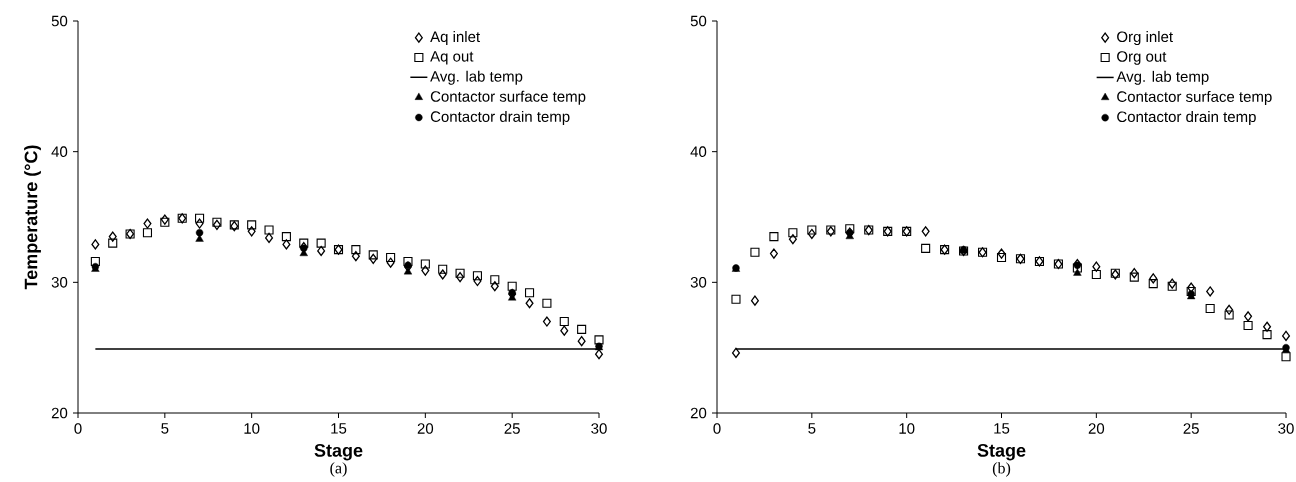 The image size is (1296, 482). I want to click on text: (a), so click(338, 469).